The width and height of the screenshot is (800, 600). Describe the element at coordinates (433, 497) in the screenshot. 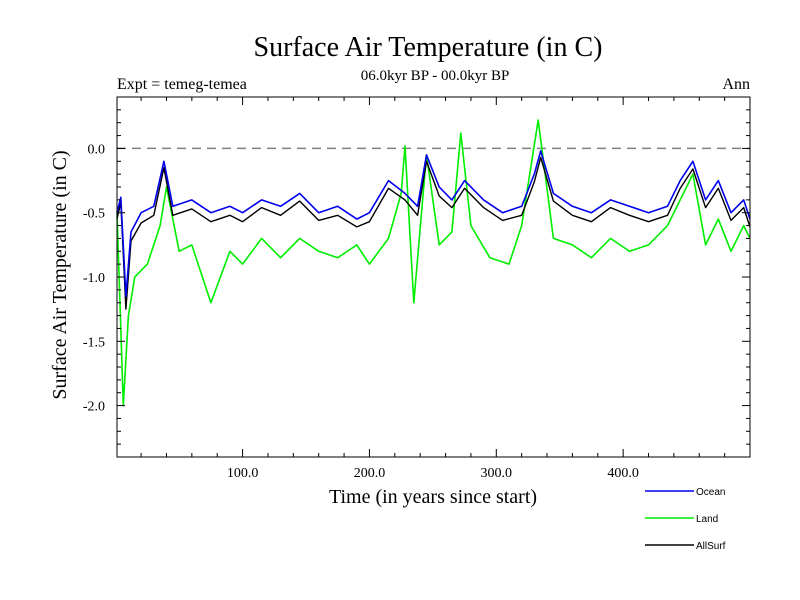

I see `x-axis-label: Time (in years since start)` at that location.